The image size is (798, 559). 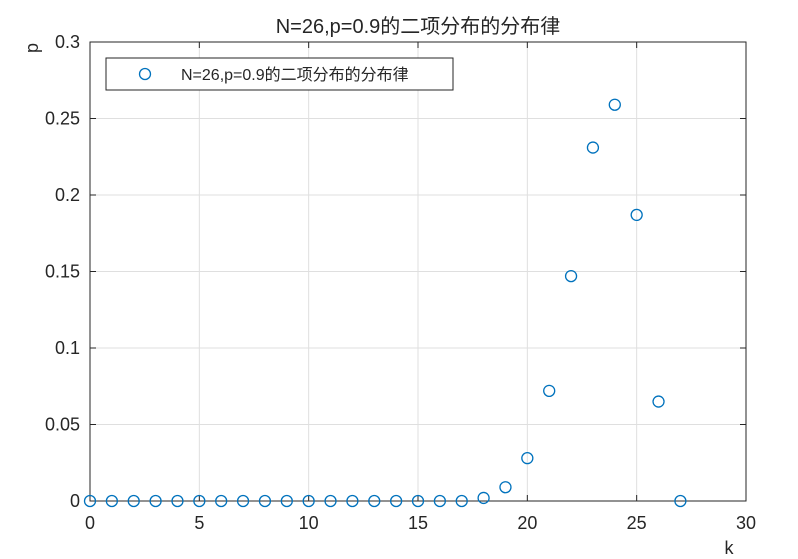 I want to click on x-tick-labels: 0 5 10 15 20 25 30, so click(x=420, y=523).